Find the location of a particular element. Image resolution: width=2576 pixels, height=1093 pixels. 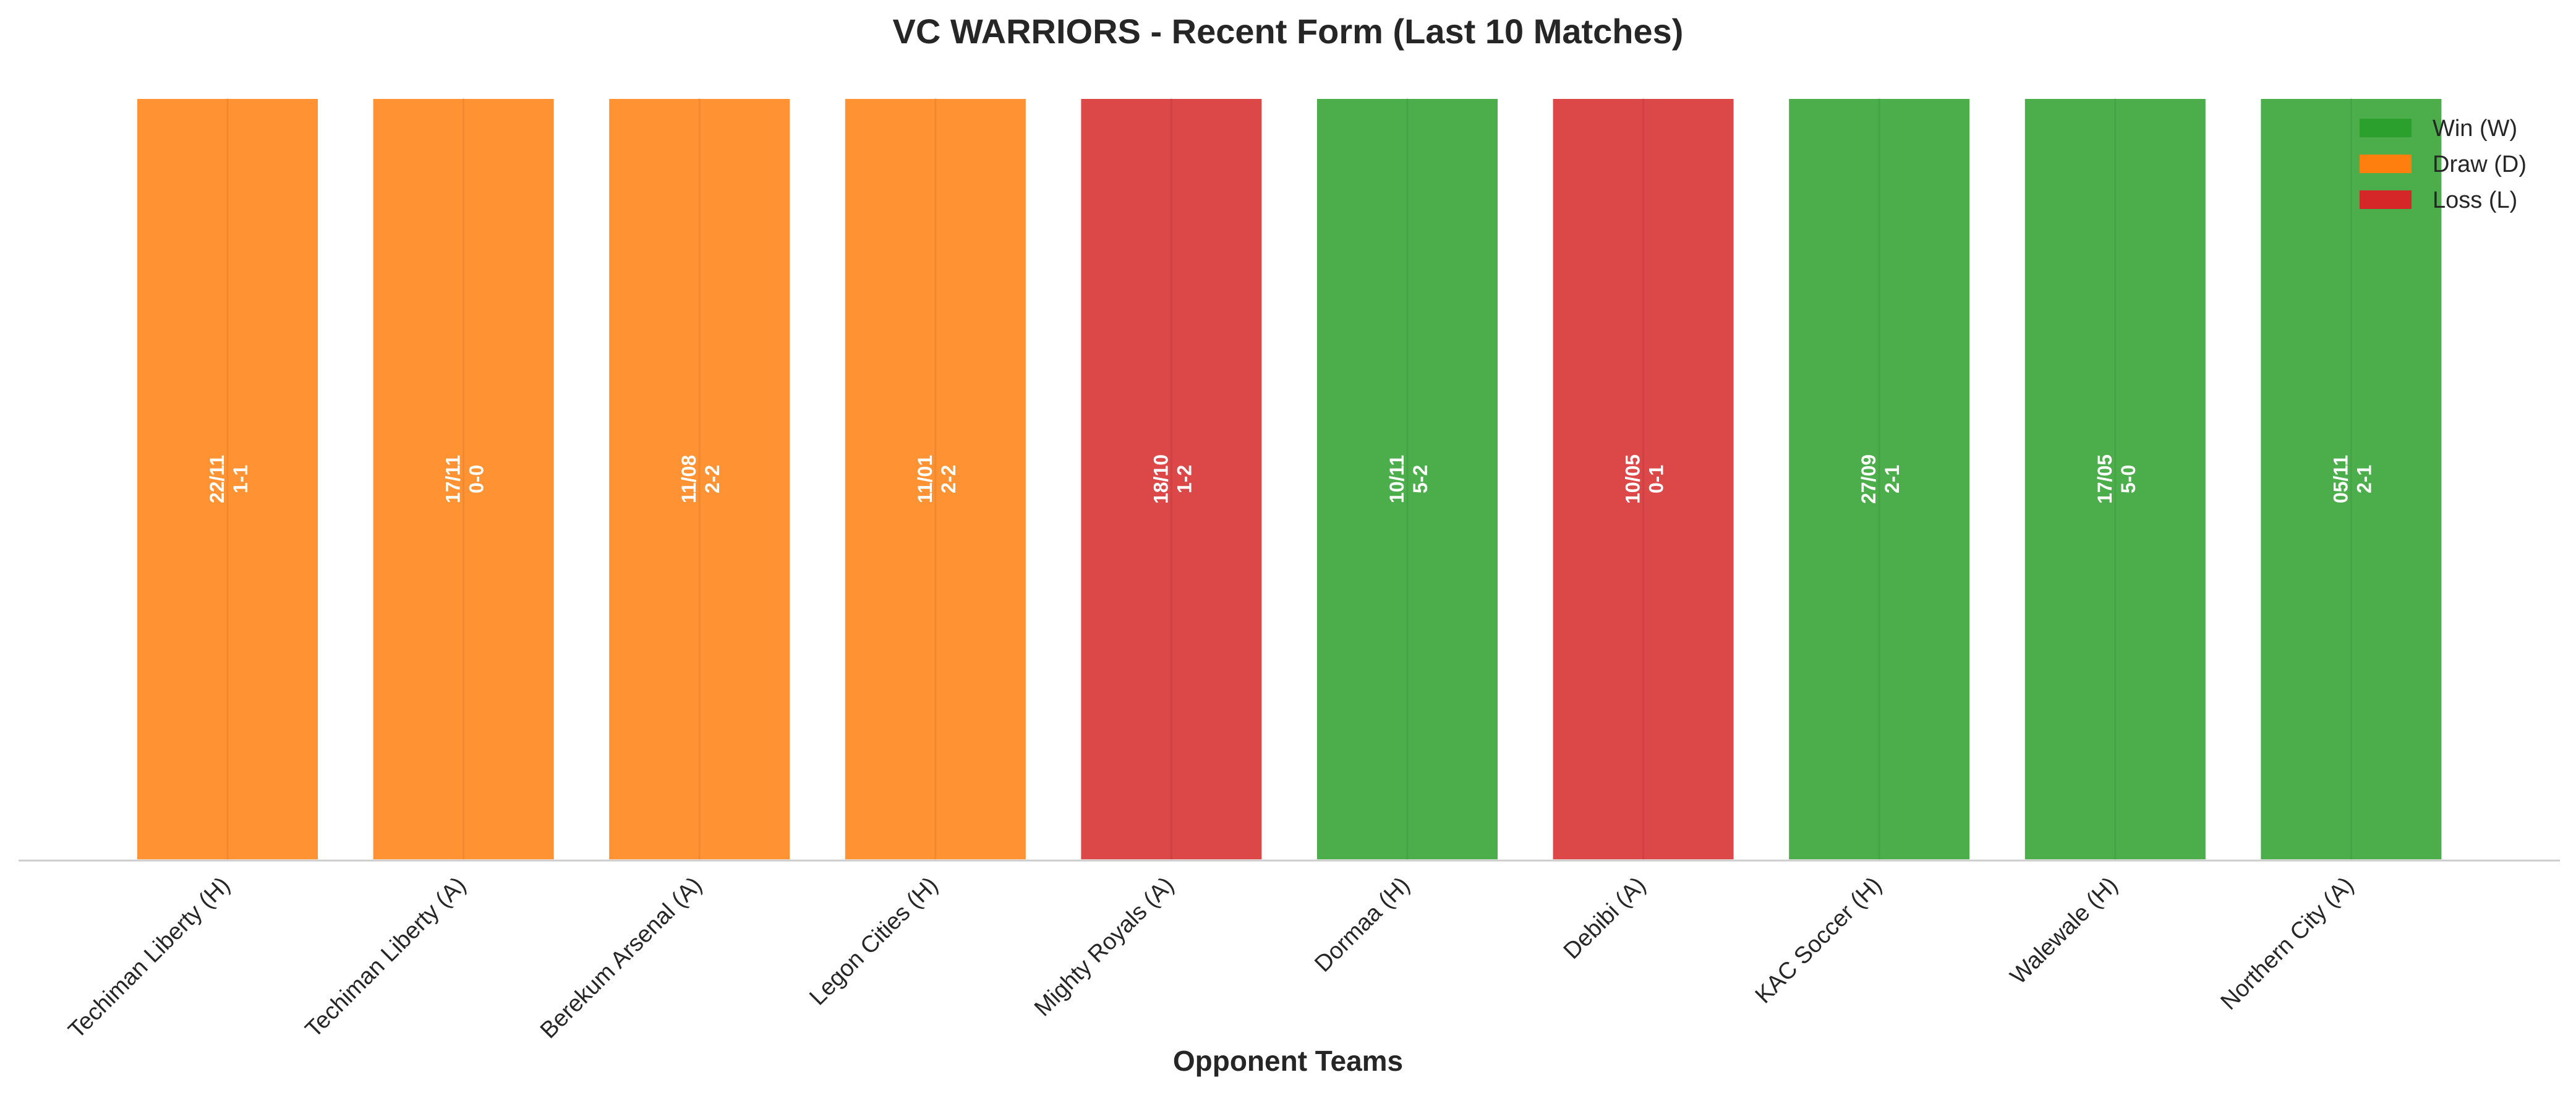

x-tick-label: Debibi (A) is located at coordinates (1605, 918).